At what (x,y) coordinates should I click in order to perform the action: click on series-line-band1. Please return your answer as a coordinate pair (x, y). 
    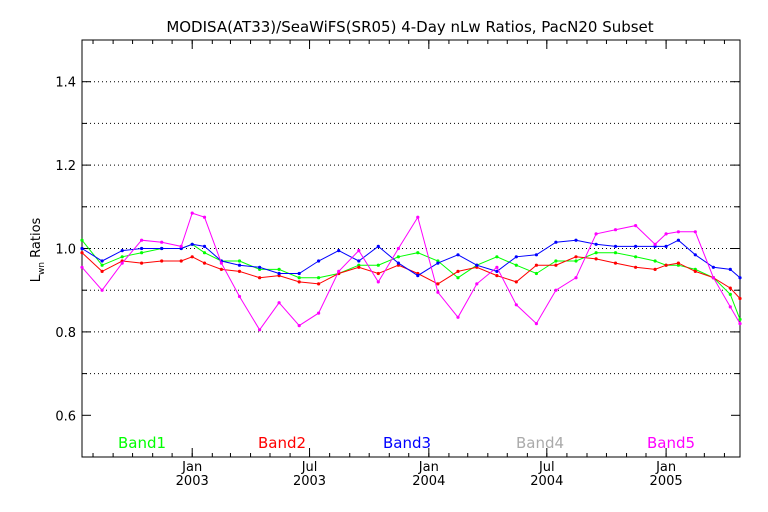
    Looking at the image, I should click on (411, 279).